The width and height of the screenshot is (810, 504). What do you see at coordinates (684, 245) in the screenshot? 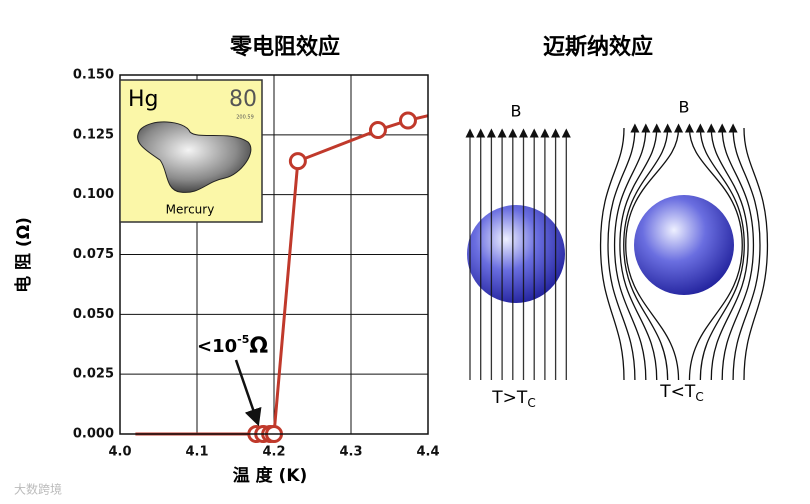
I see `sphere-superconducting` at bounding box center [684, 245].